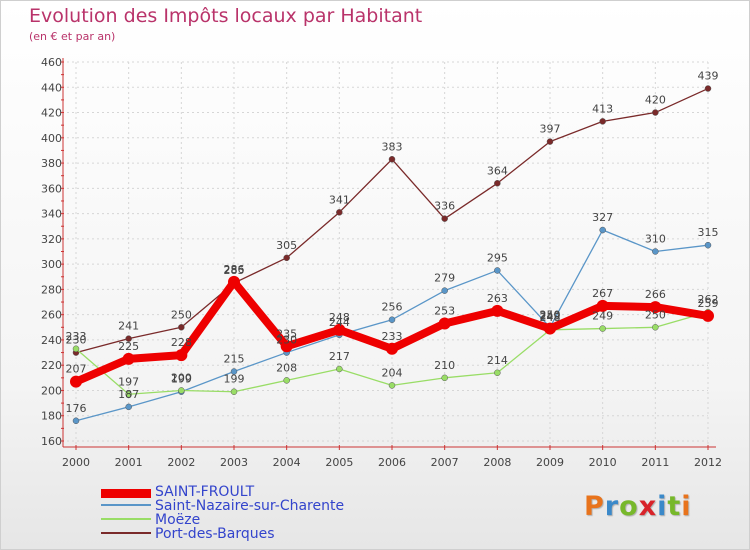 The image size is (750, 550). What do you see at coordinates (181, 342) in the screenshot?
I see `data-label-saint-froult: 228` at bounding box center [181, 342].